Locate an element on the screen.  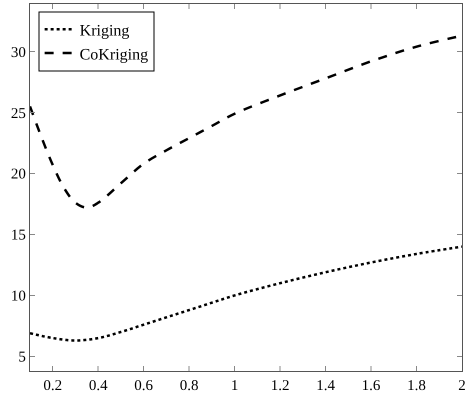
y-tick-label: 15 is located at coordinates (18, 236).